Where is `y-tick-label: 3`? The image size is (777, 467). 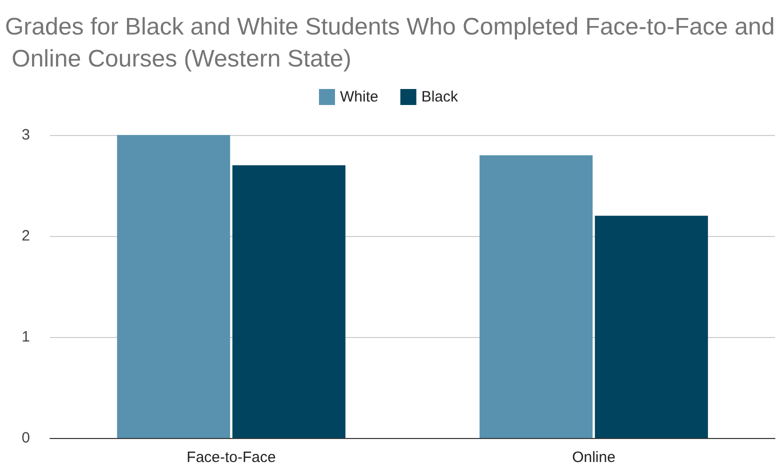
y-tick-label: 3 is located at coordinates (26, 135).